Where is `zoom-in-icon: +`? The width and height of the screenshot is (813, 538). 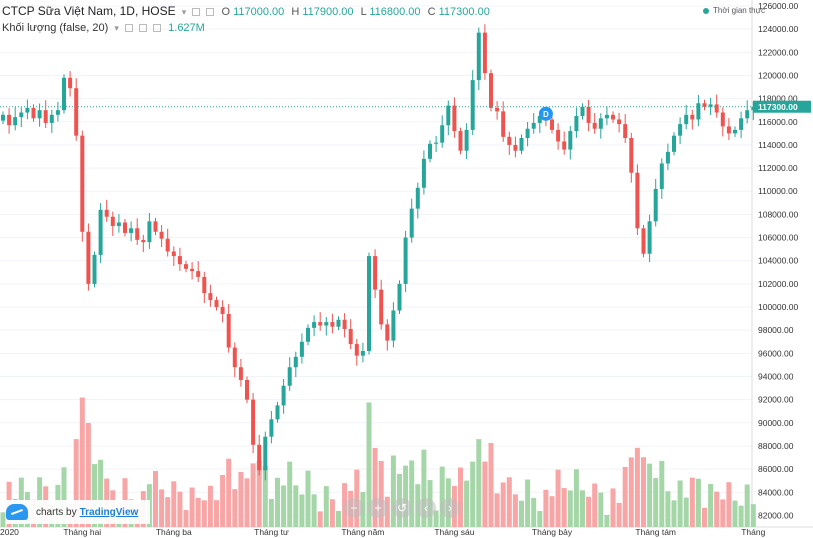
zoom-in-icon: + is located at coordinates (378, 508).